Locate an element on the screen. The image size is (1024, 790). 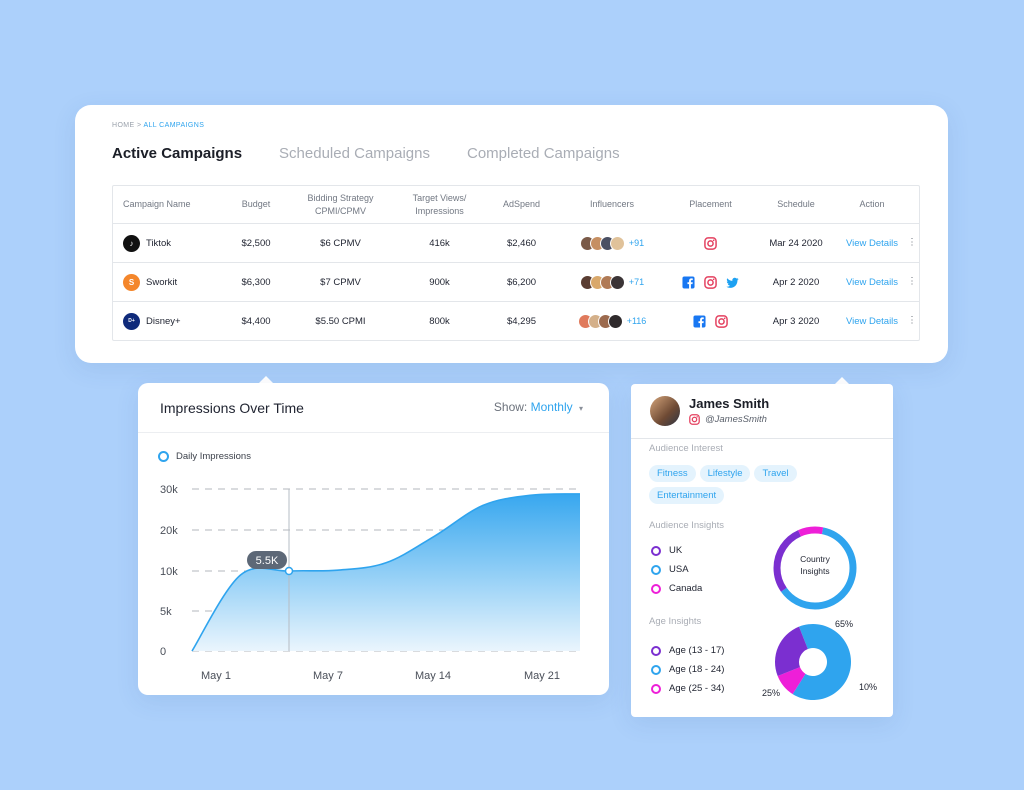
interest-chip: Fitness is located at coordinates (672, 473).